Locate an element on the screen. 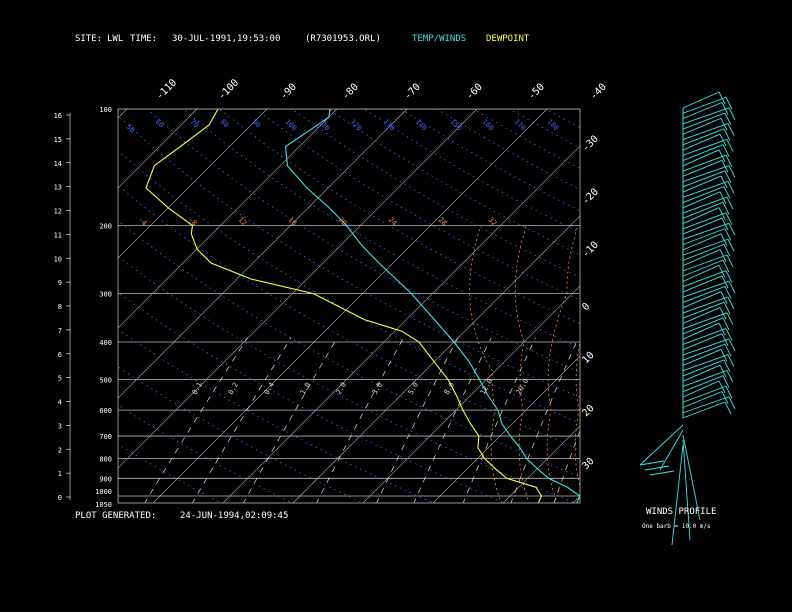  isotherm-label: -30 is located at coordinates (590, 144).